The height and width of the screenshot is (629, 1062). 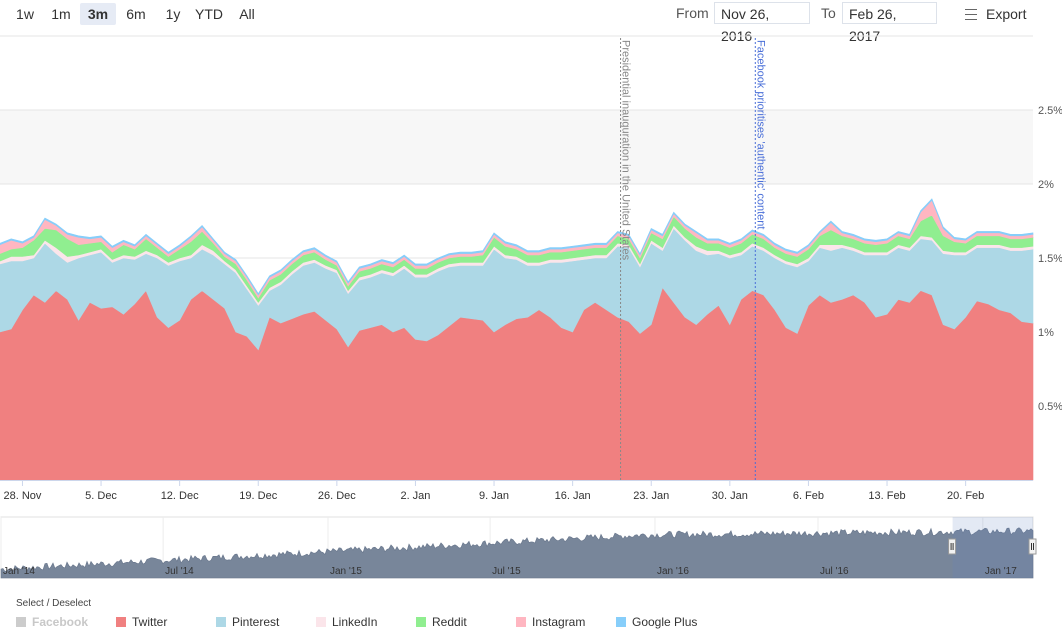 What do you see at coordinates (98, 14) in the screenshot?
I see `range-button-3m: 3m` at bounding box center [98, 14].